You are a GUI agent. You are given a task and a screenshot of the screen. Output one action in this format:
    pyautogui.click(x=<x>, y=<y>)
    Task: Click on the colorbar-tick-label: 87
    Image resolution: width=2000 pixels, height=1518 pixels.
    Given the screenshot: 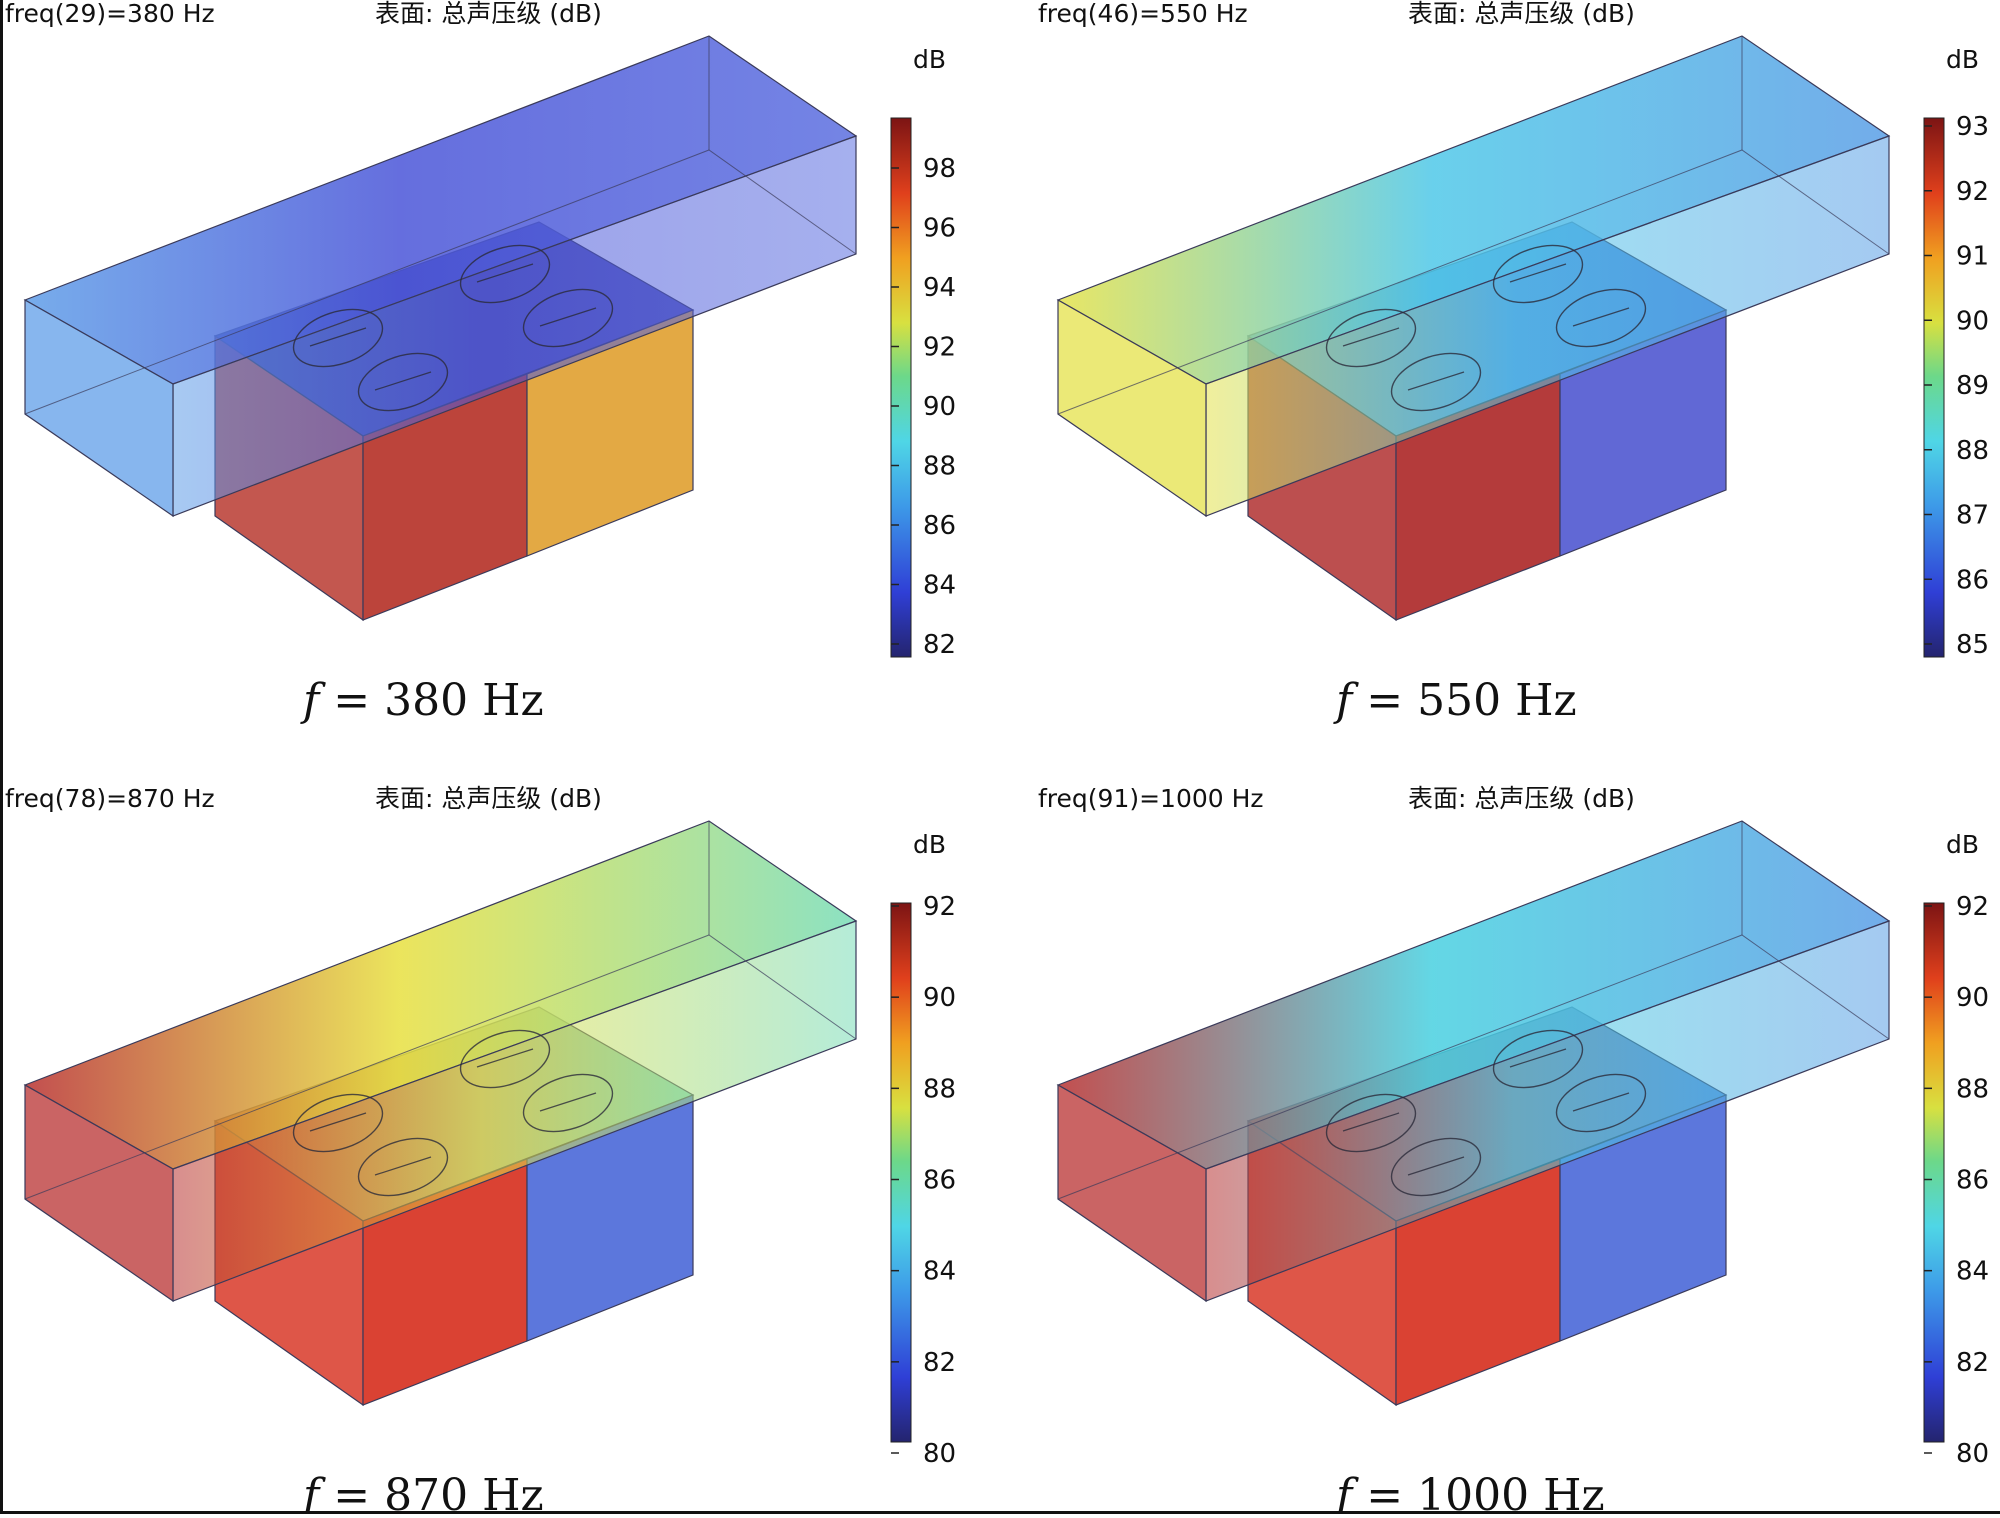 What is the action you would take?
    pyautogui.click(x=1972, y=516)
    